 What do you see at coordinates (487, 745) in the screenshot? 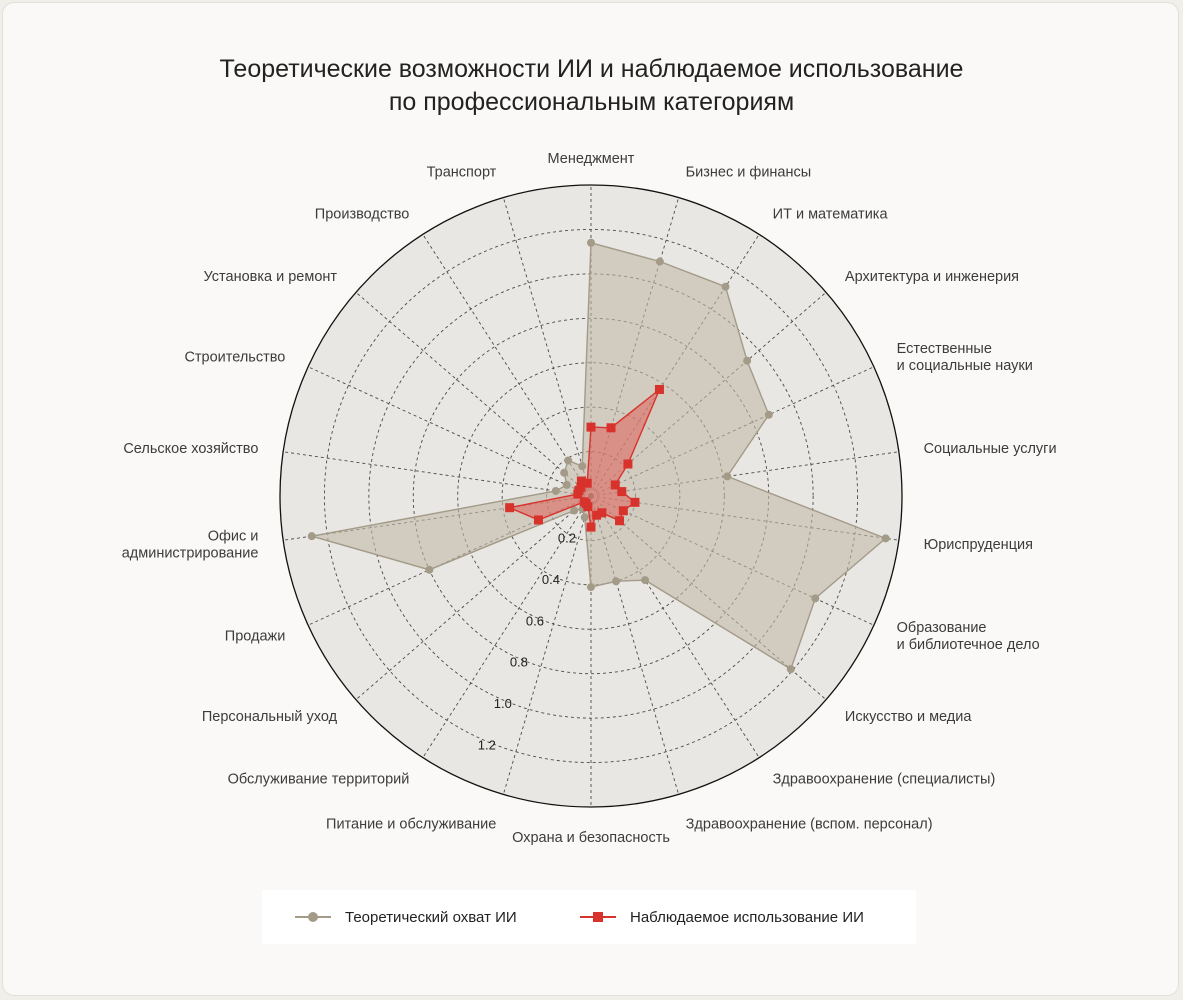
I see `r-tick-label-6: 1.2` at bounding box center [487, 745].